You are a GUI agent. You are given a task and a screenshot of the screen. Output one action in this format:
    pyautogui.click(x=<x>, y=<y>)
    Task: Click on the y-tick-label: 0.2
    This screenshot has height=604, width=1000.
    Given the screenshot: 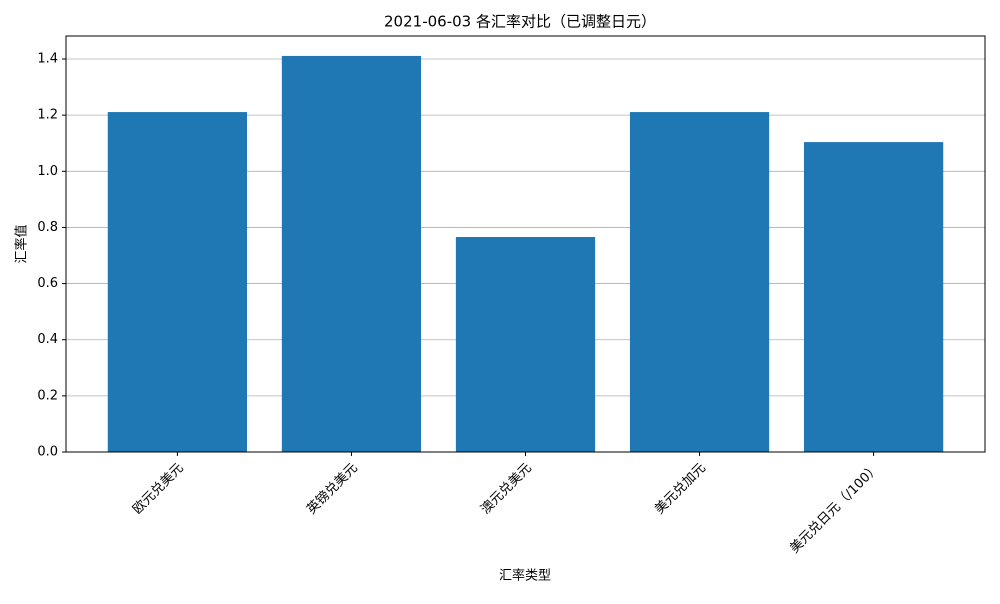 What is the action you would take?
    pyautogui.click(x=47, y=395)
    